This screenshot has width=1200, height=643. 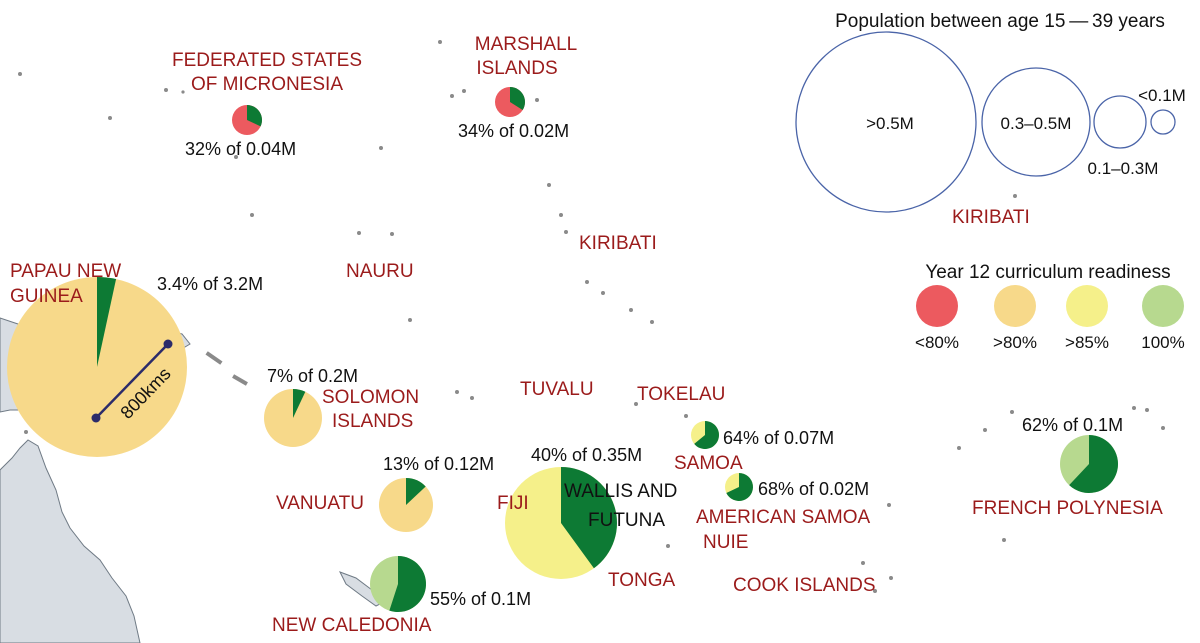 I want to click on size-label-small: 0.1–0.3M, so click(x=1123, y=168).